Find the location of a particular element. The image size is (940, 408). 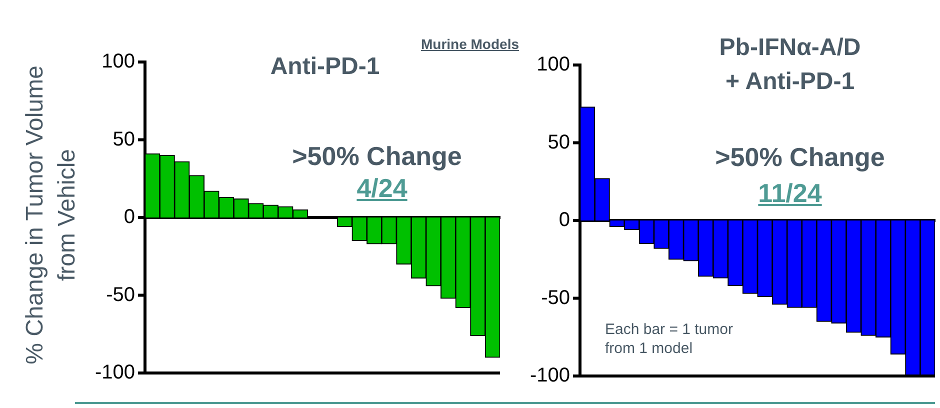

chart-title: Anti-PD-1 is located at coordinates (325, 67).